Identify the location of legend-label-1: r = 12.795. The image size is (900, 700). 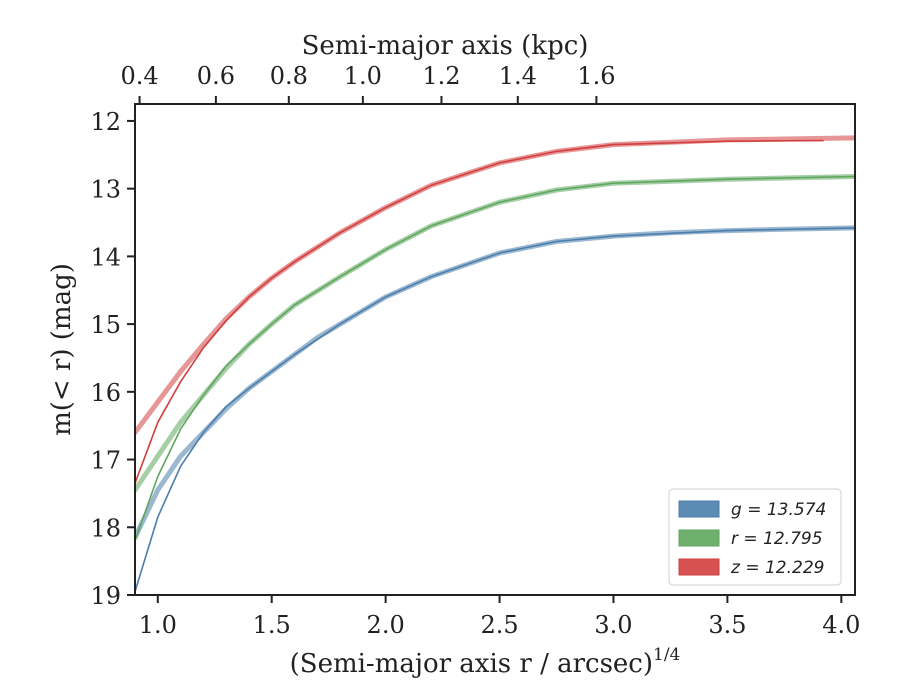
(777, 539).